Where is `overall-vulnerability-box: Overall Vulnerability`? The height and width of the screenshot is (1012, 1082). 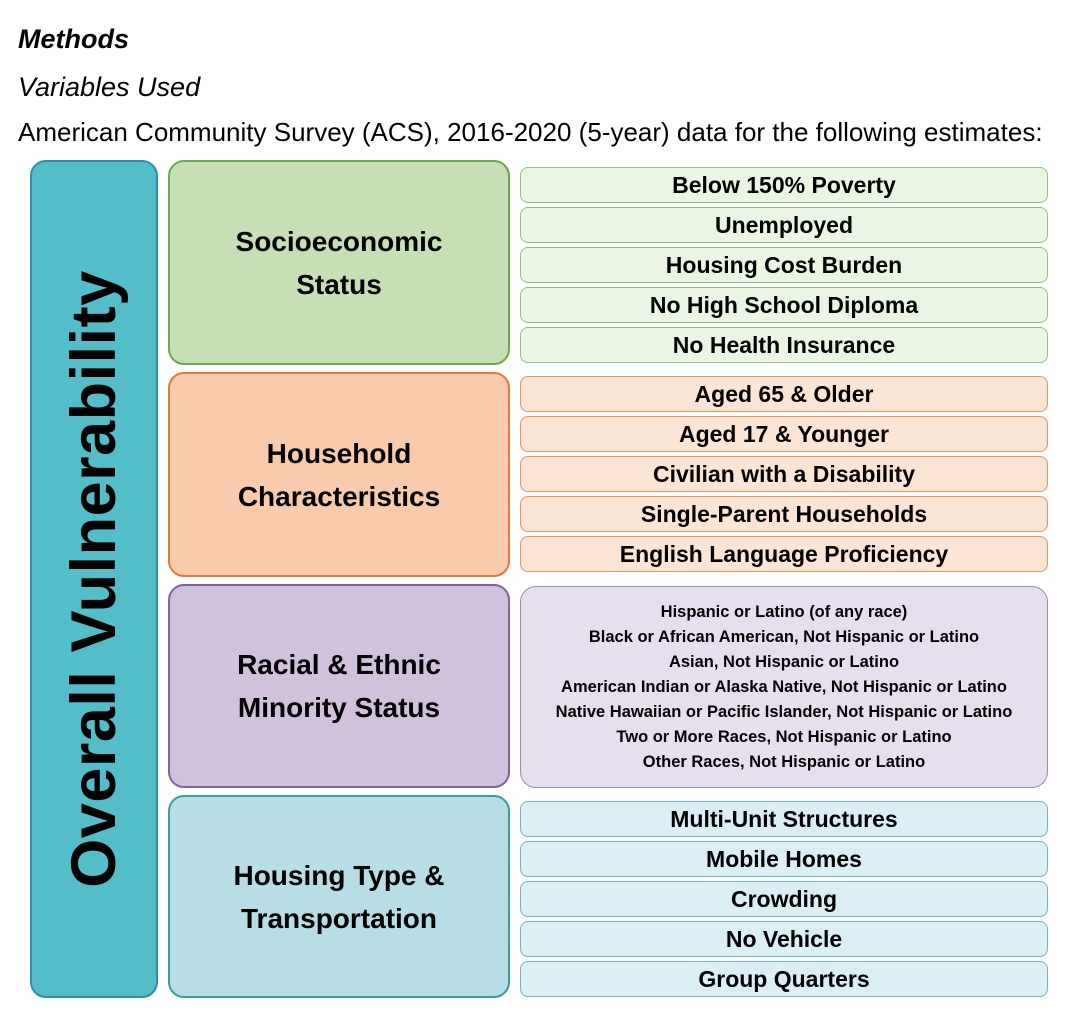 overall-vulnerability-box: Overall Vulnerability is located at coordinates (94, 579).